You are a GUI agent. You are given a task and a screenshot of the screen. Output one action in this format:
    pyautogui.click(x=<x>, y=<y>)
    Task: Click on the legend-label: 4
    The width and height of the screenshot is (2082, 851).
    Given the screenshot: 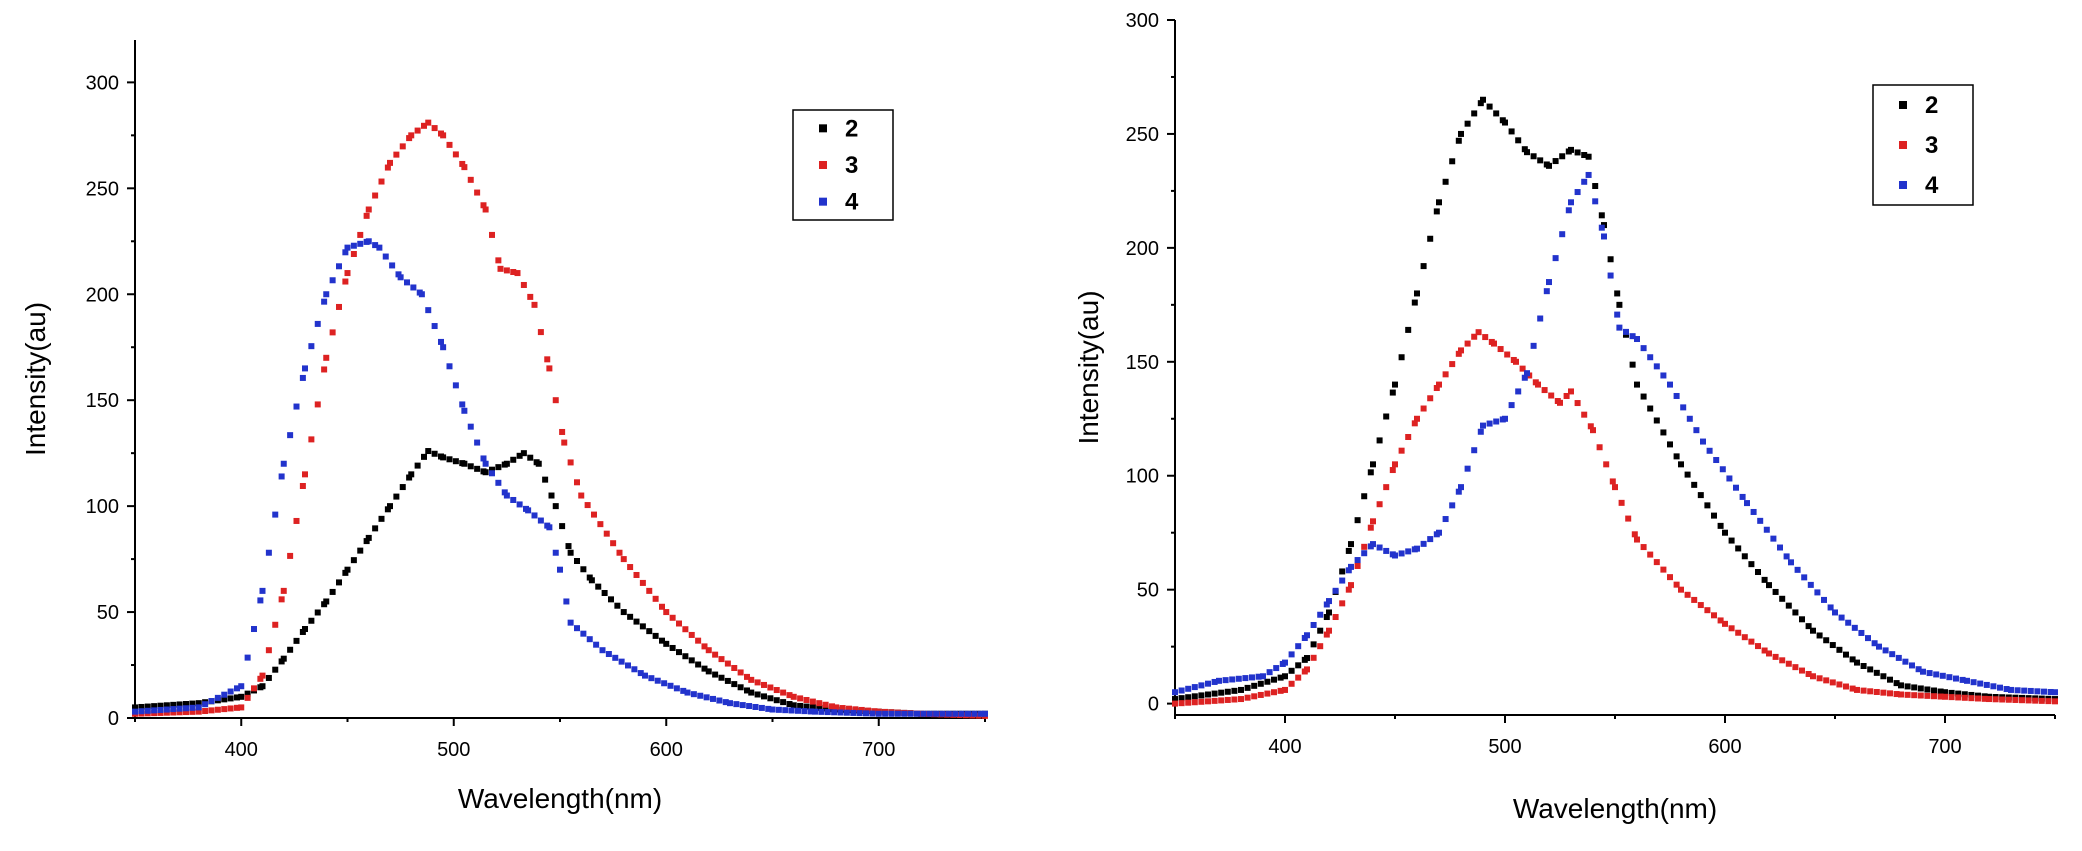 What is the action you would take?
    pyautogui.click(x=1932, y=185)
    